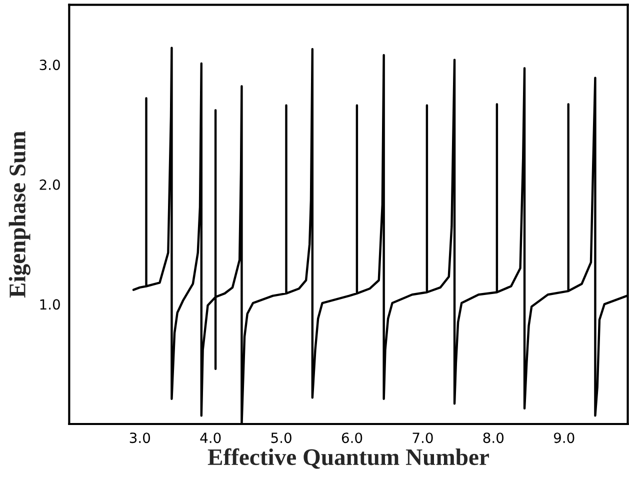  What do you see at coordinates (493, 438) in the screenshot?
I see `x-tick-label: 8.0` at bounding box center [493, 438].